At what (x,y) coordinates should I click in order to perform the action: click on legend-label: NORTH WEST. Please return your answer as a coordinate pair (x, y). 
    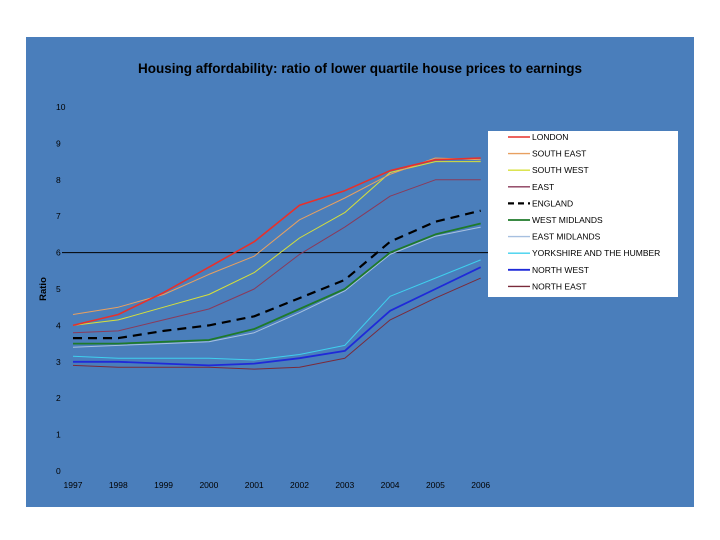
    Looking at the image, I should click on (560, 270).